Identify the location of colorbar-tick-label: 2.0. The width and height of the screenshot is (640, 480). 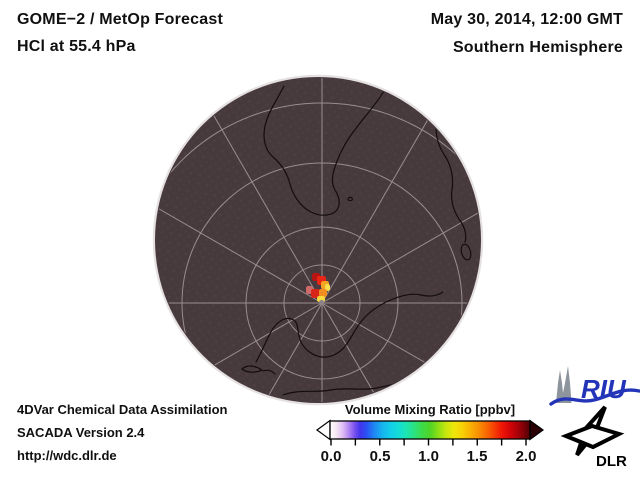
(526, 456).